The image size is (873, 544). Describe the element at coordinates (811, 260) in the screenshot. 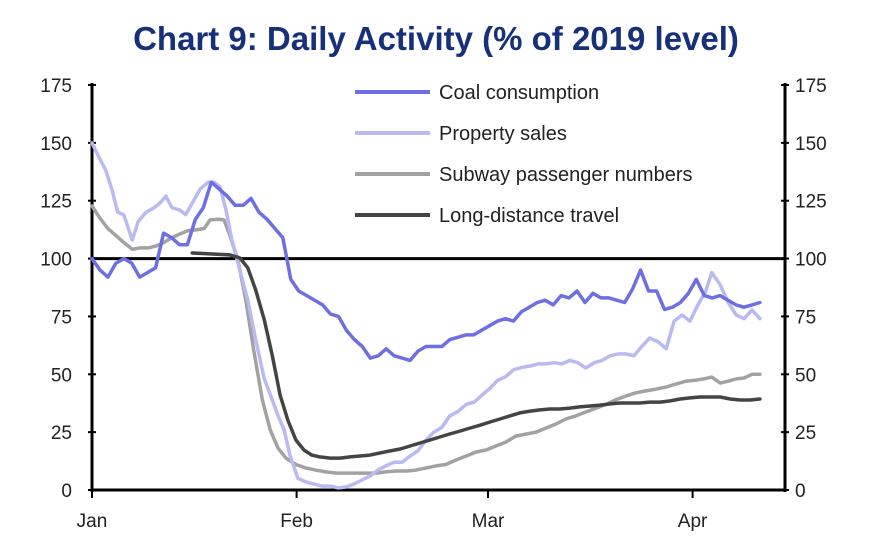

I see `y-tick-label-right: 100` at that location.